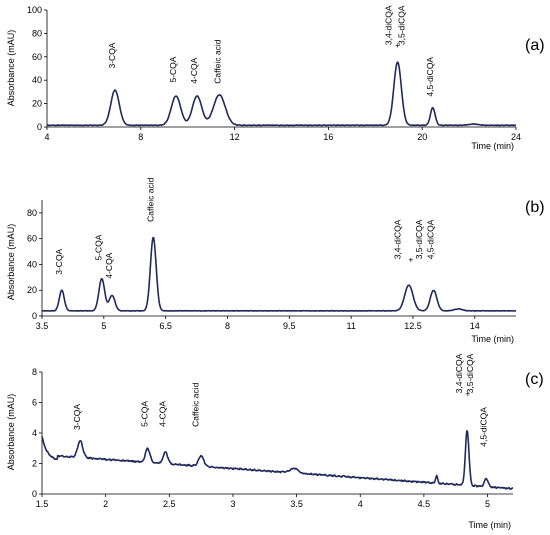  What do you see at coordinates (42, 504) in the screenshot?
I see `x-tick-label: 1.5` at bounding box center [42, 504].